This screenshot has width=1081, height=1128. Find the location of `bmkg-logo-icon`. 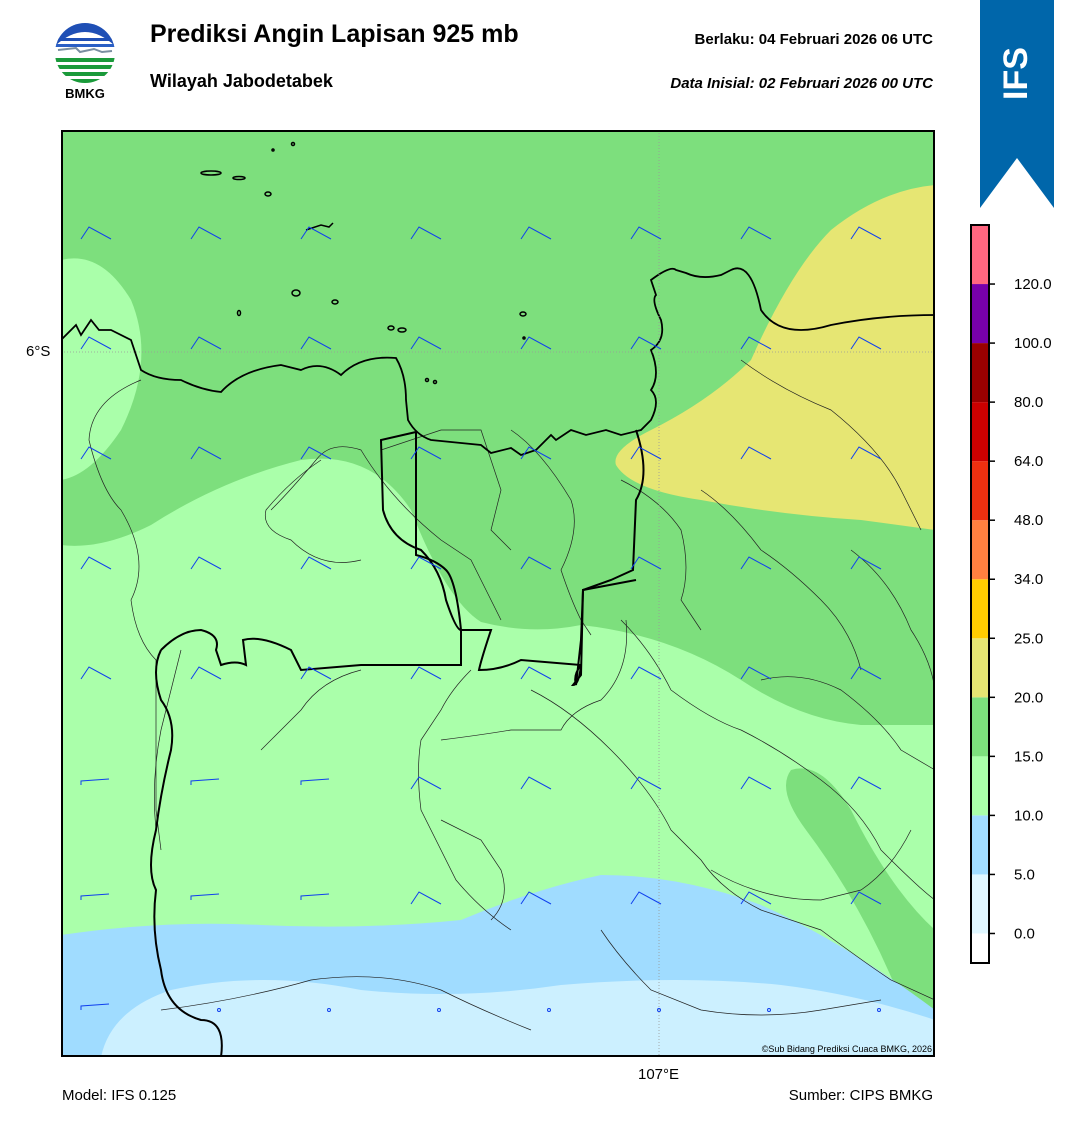

bmkg-logo-icon is located at coordinates (85, 60).